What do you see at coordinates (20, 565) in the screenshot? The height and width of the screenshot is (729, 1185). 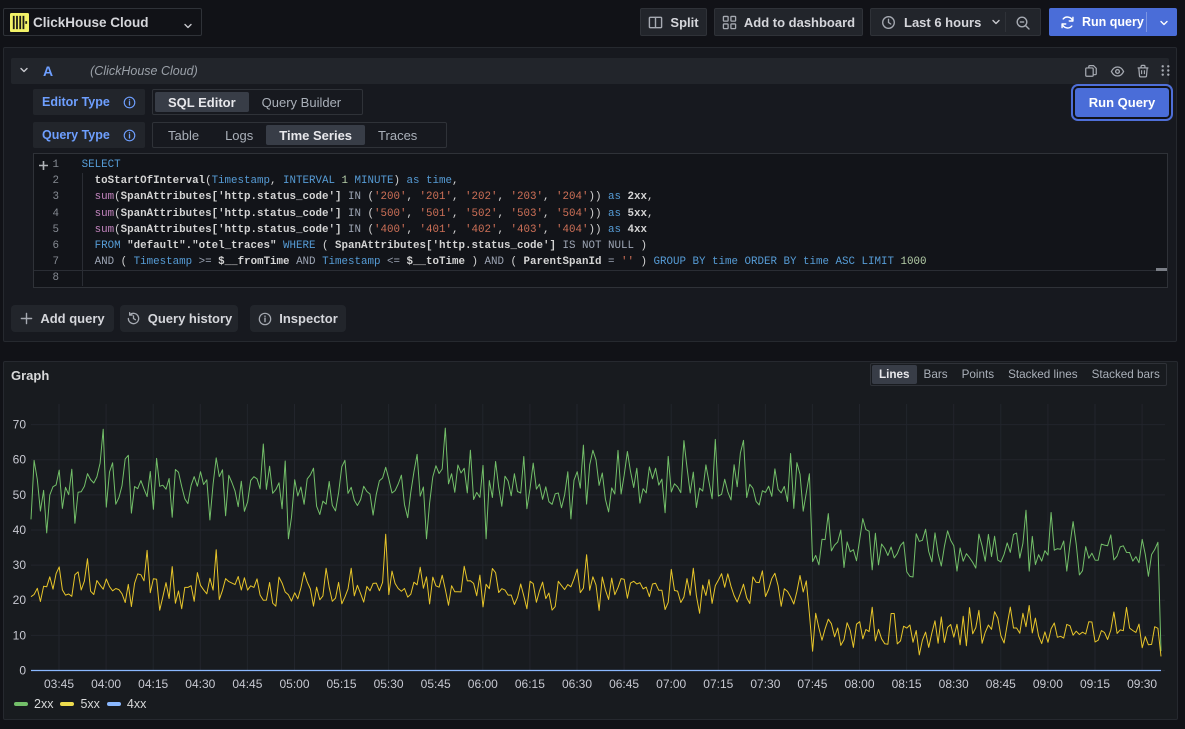 I see `svg-text: 30` at bounding box center [20, 565].